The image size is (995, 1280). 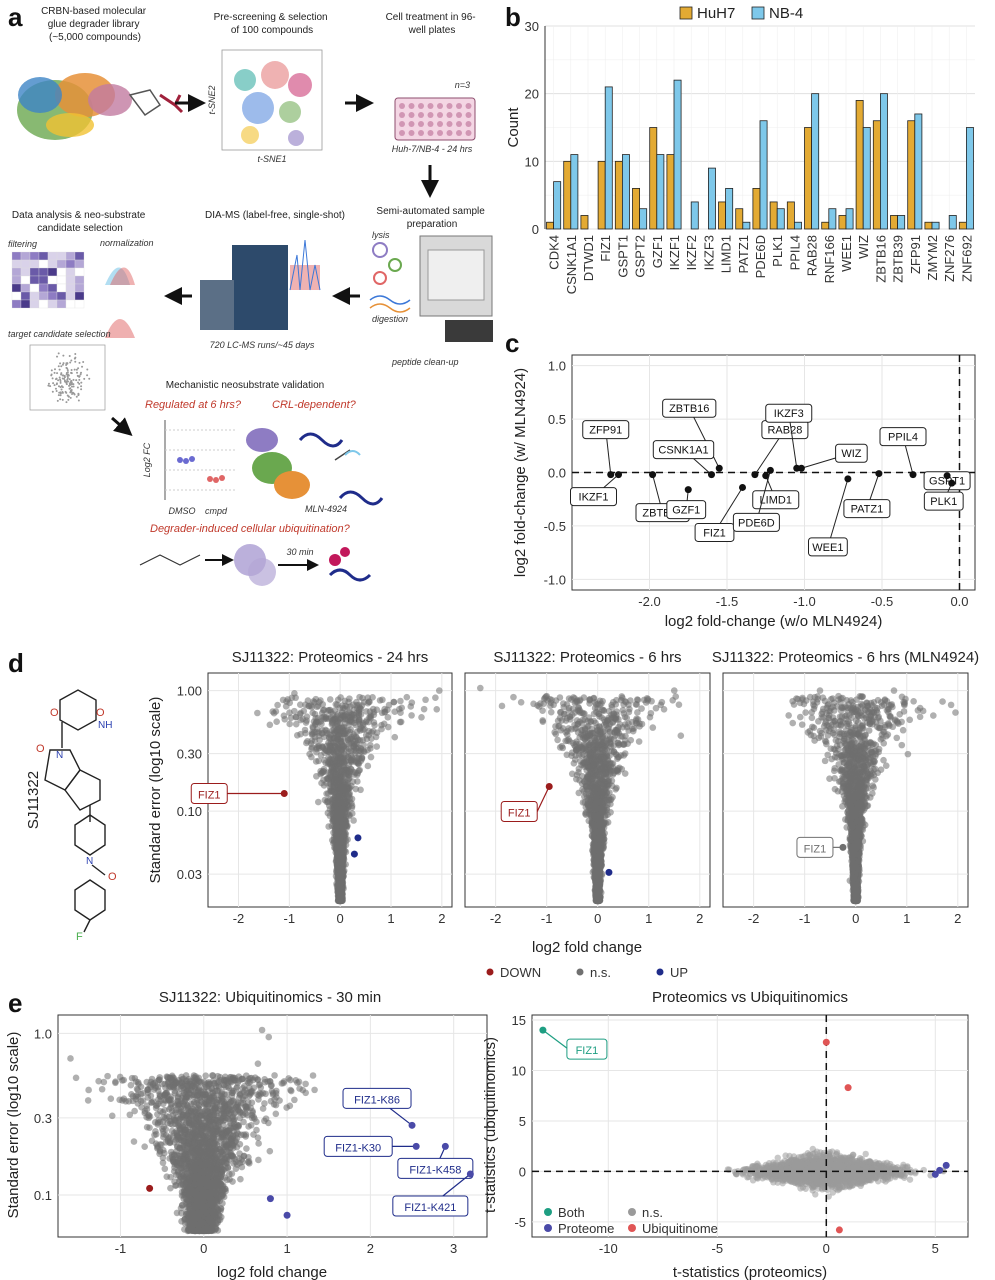 I want to click on point-zbtb39, so click(x=653, y=475).